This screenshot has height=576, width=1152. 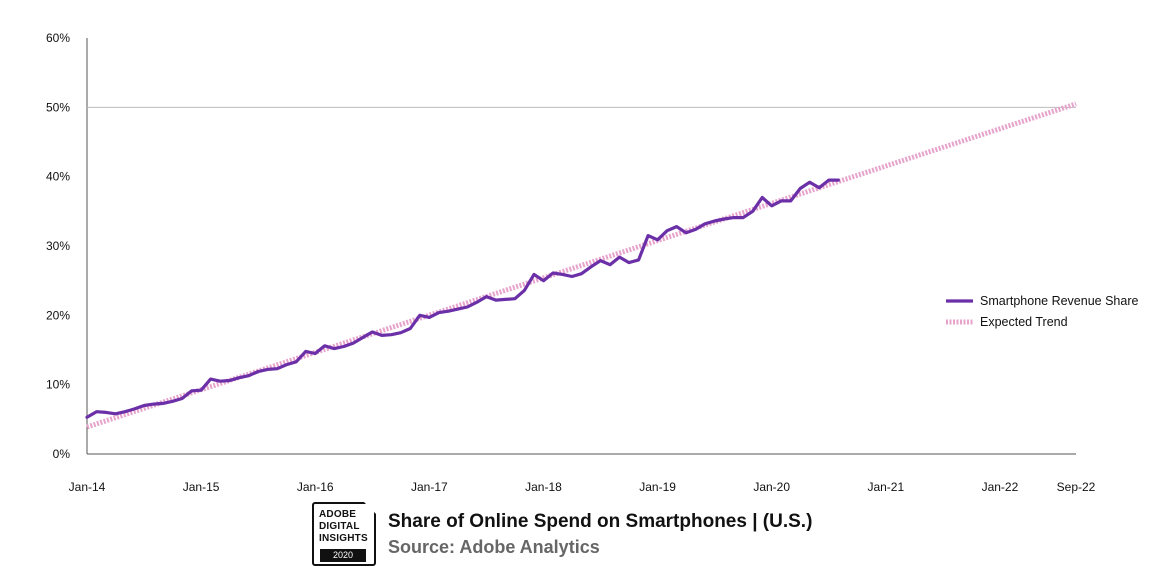 What do you see at coordinates (657, 487) in the screenshot?
I see `x-tick-label: Jan-19` at bounding box center [657, 487].